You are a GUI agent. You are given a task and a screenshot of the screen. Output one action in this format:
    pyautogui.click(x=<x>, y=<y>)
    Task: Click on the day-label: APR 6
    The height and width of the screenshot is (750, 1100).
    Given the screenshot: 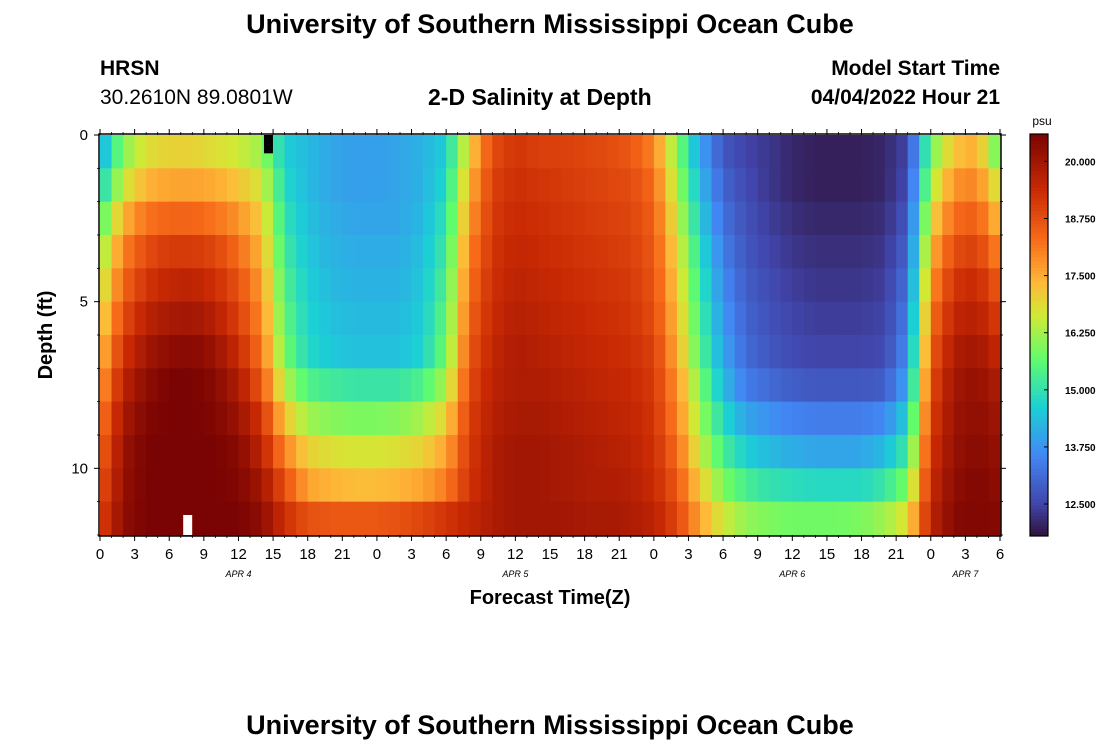 What is the action you would take?
    pyautogui.click(x=791, y=574)
    